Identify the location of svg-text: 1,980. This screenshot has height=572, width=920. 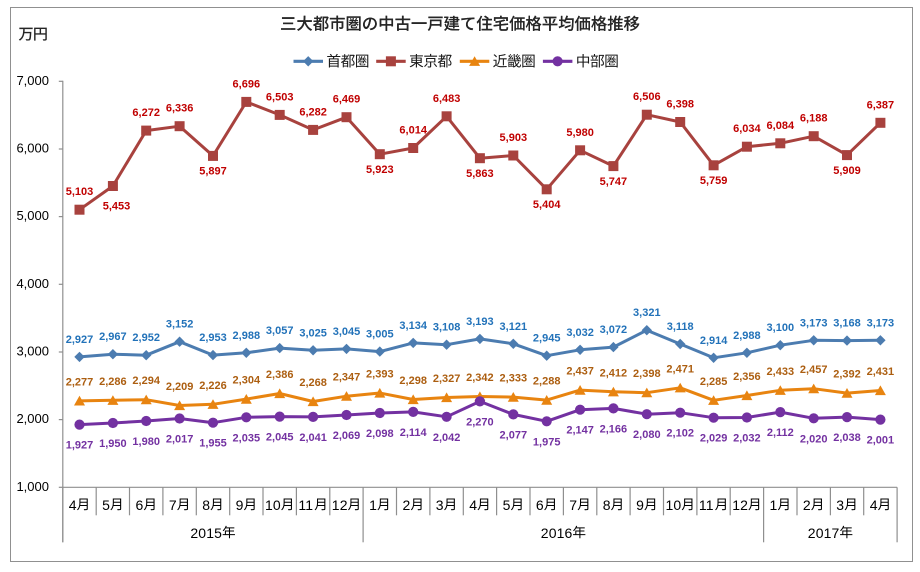
(146, 442).